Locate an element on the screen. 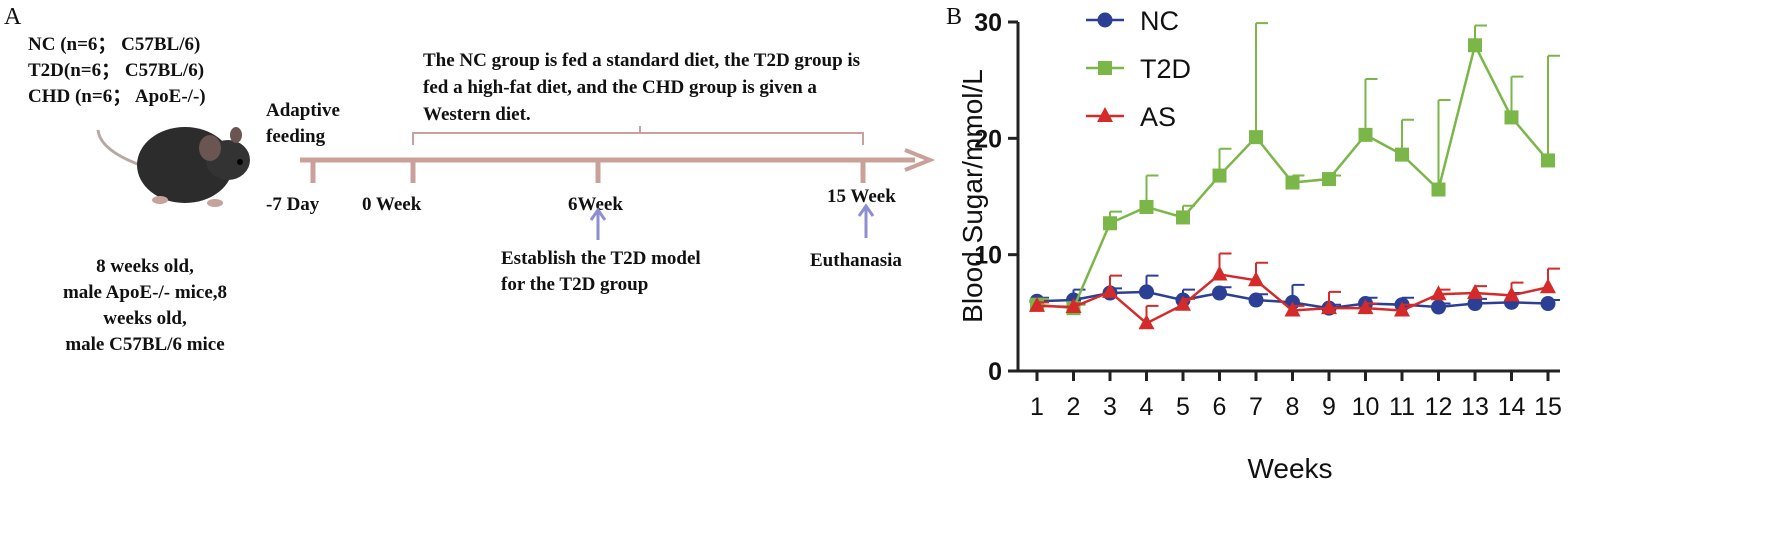 The width and height of the screenshot is (1772, 545). group-text: NC (n=6； C57BL/6) is located at coordinates (114, 44).